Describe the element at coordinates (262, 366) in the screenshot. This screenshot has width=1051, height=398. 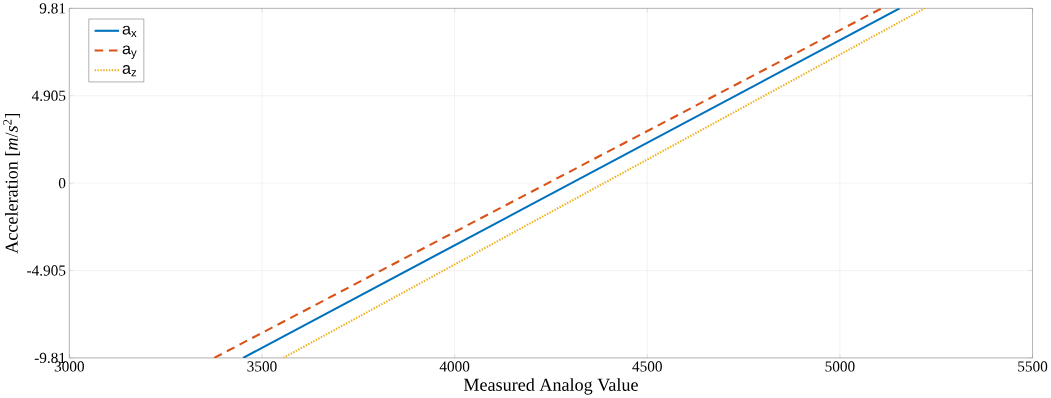
I see `x-tick-label: 3500` at that location.